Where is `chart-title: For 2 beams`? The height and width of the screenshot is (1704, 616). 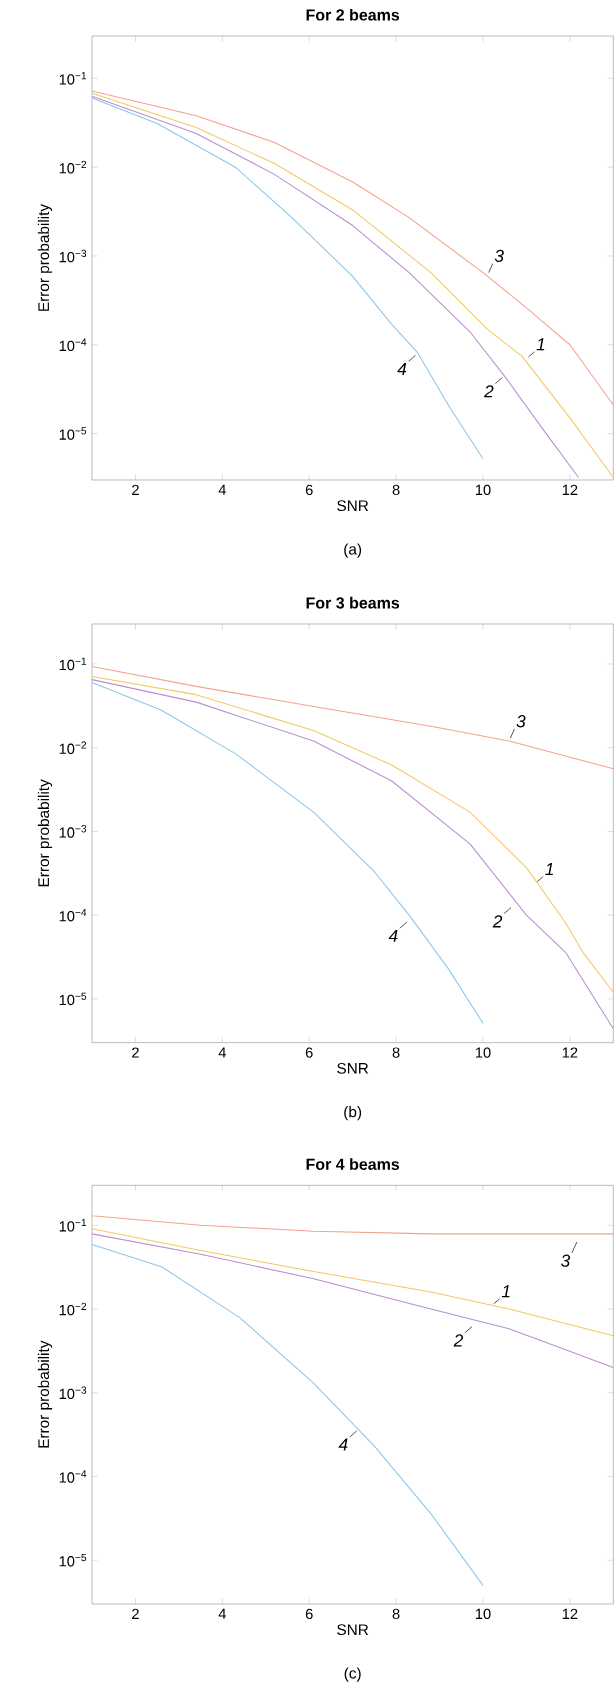
chart-title: For 2 beams is located at coordinates (353, 14).